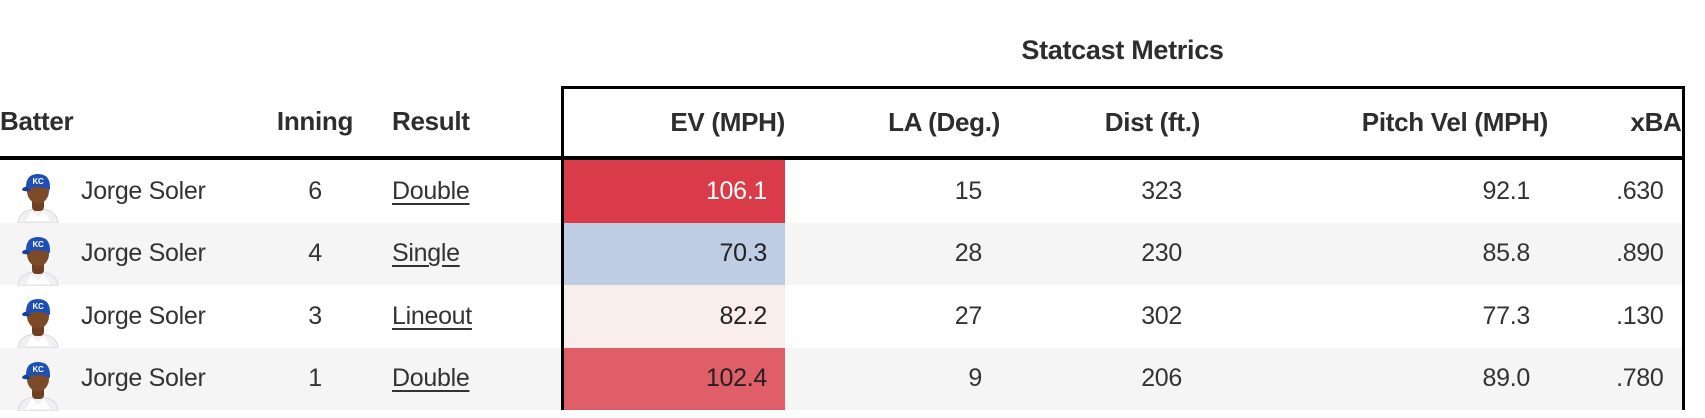  I want to click on pitch-vel-cell: 85.8, so click(1506, 253).